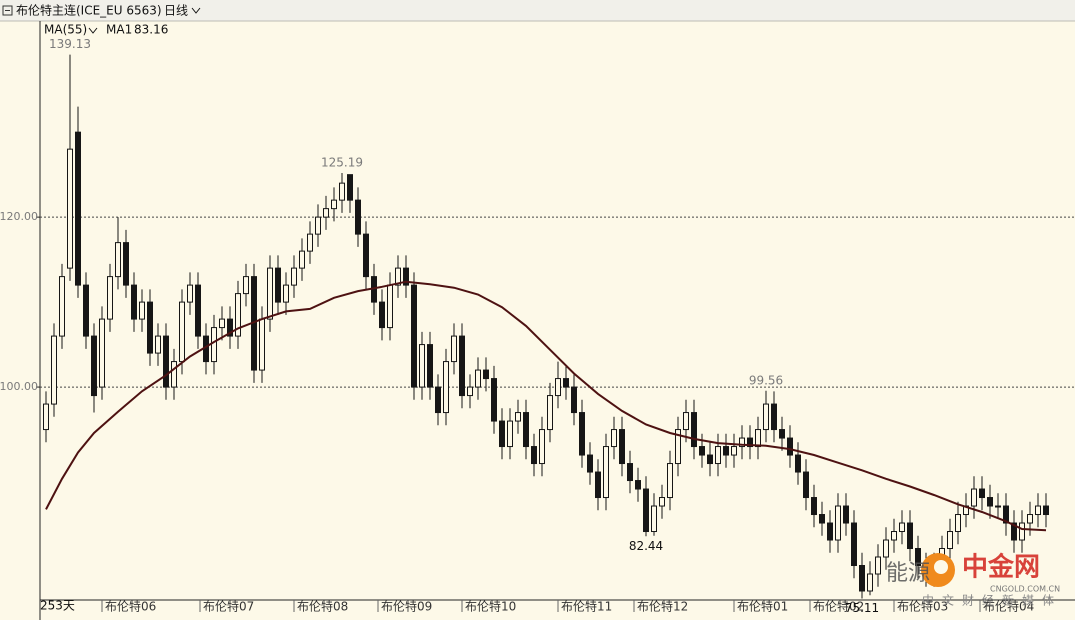 The width and height of the screenshot is (1075, 620). Describe the element at coordinates (762, 606) in the screenshot. I see `x-tick-label: 布伦特01` at that location.